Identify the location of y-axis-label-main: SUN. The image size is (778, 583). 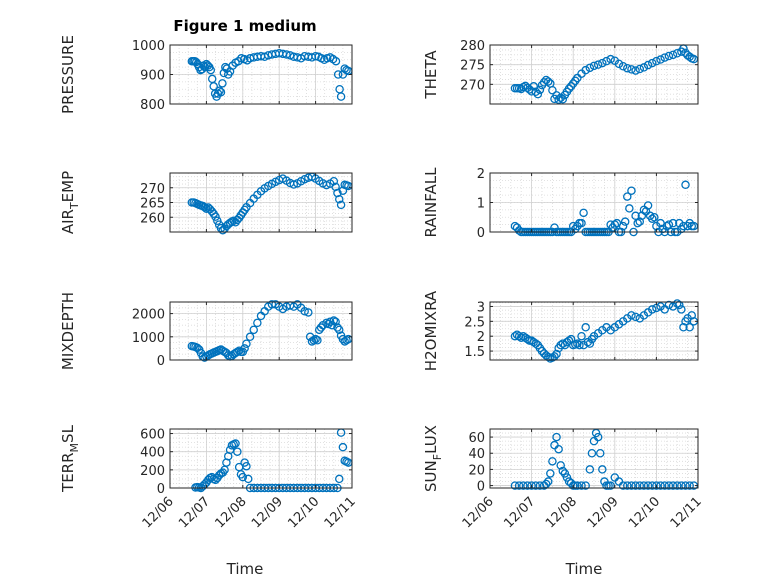
(431, 476).